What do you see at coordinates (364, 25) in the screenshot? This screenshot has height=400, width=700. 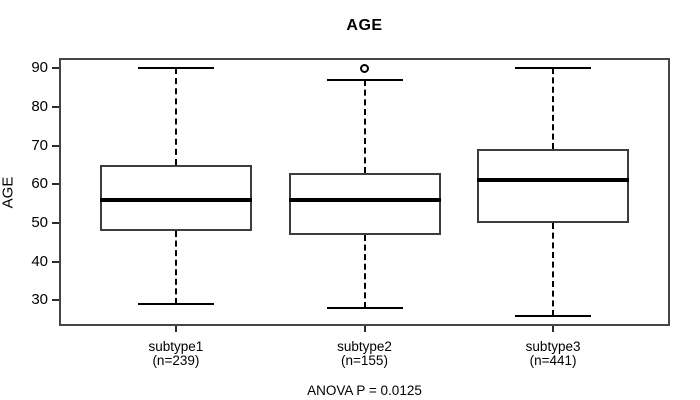 I see `chart-title: AGE` at bounding box center [364, 25].